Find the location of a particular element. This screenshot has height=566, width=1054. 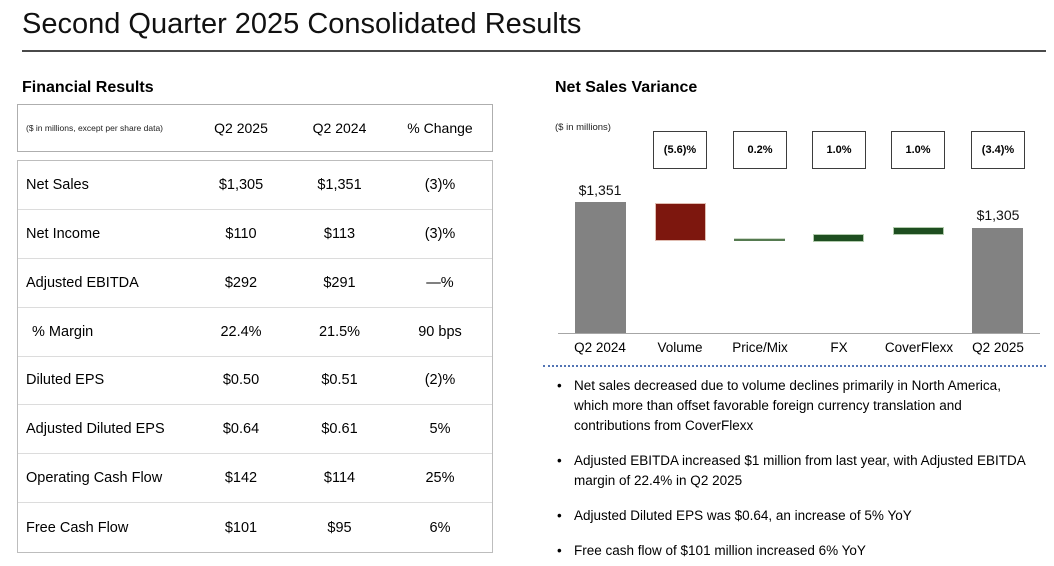

row-change: 90 bps is located at coordinates (440, 331).